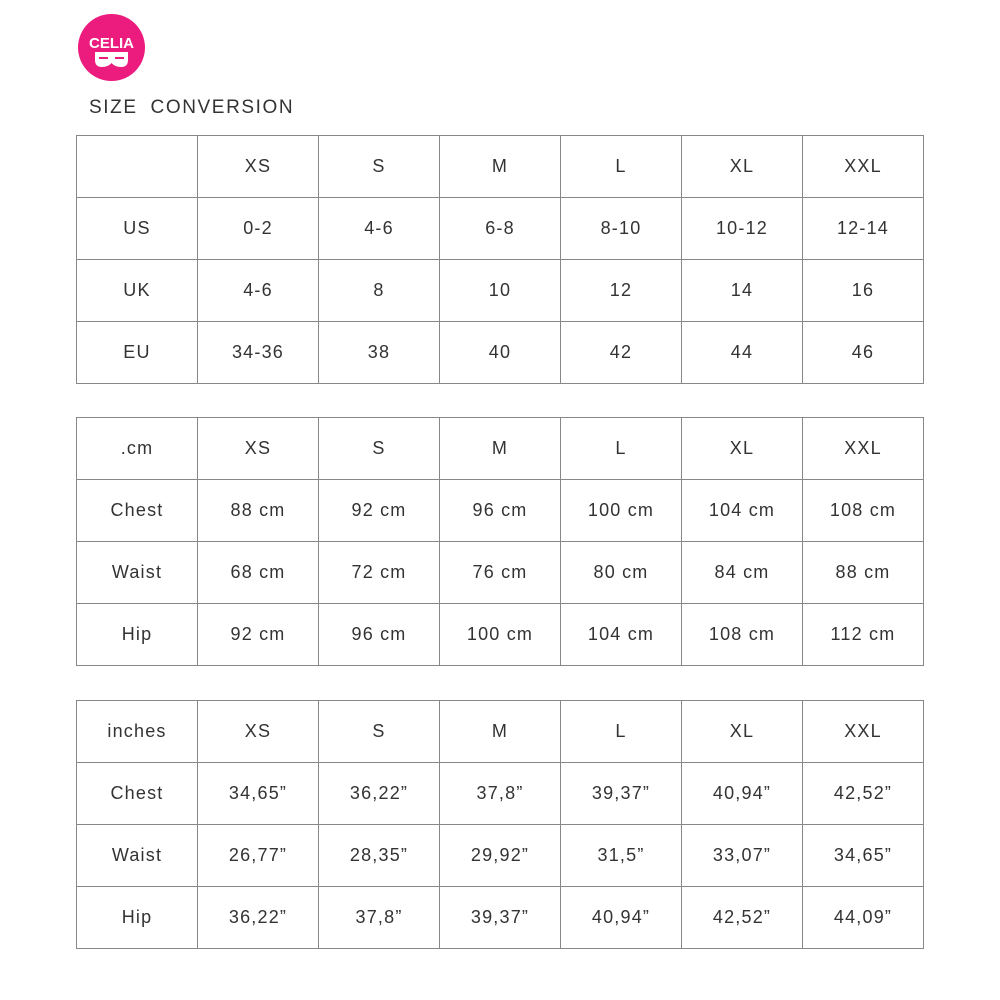 The height and width of the screenshot is (1000, 1000). What do you see at coordinates (379, 290) in the screenshot?
I see `table-cell: 8` at bounding box center [379, 290].